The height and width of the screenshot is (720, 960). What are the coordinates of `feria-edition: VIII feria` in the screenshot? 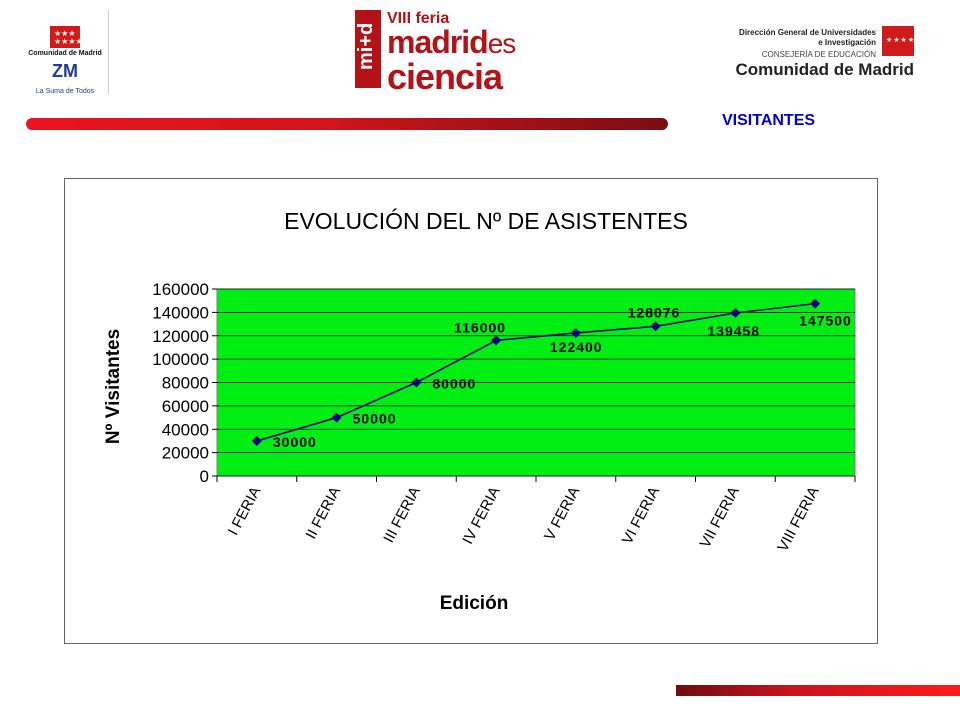 It's located at (418, 18).